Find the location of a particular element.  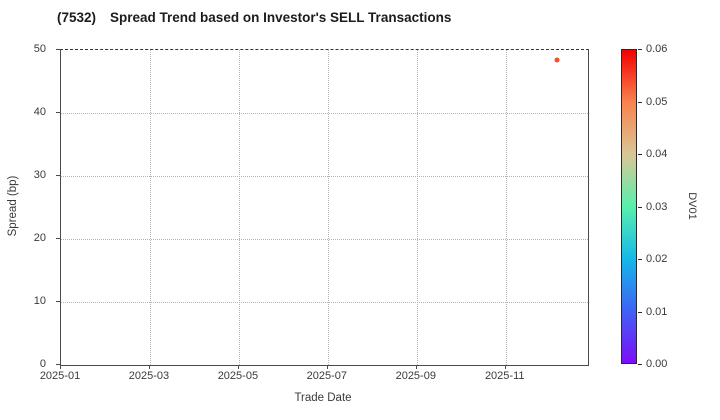

x-tick-label: 2025-09 is located at coordinates (415, 376).